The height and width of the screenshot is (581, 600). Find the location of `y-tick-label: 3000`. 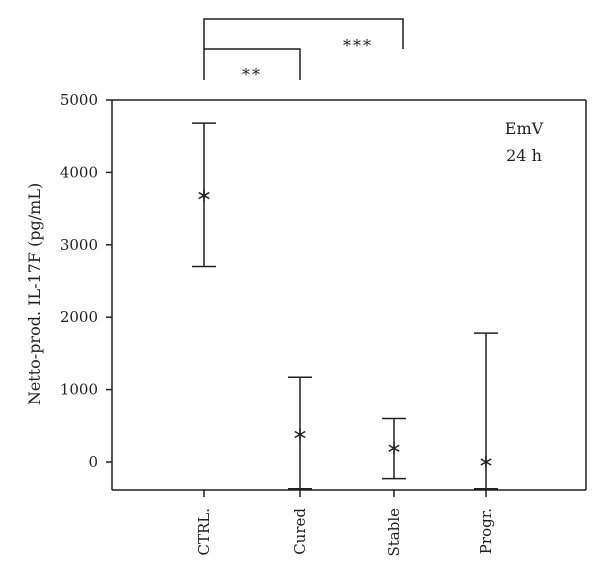

y-tick-label: 3000 is located at coordinates (79, 245).